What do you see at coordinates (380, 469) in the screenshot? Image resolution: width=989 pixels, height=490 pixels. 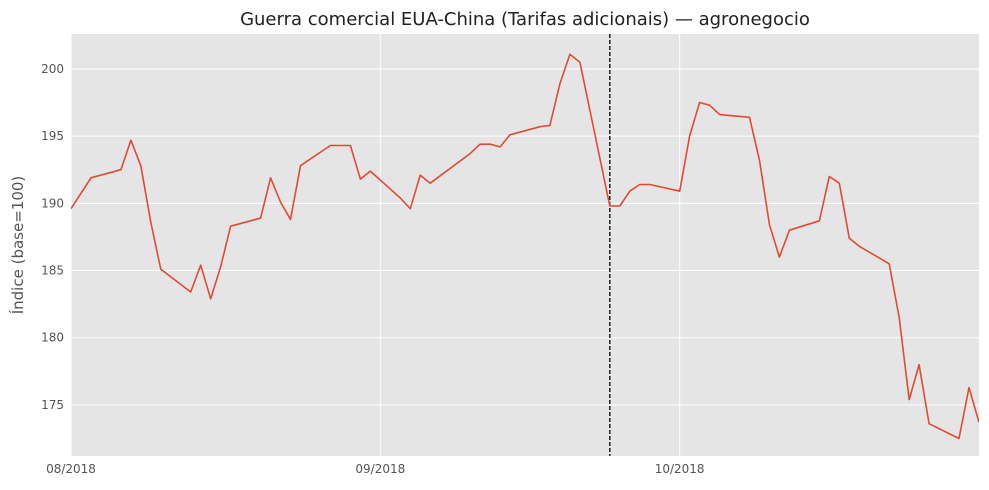 I see `x-tick-label: 09/2018` at bounding box center [380, 469].